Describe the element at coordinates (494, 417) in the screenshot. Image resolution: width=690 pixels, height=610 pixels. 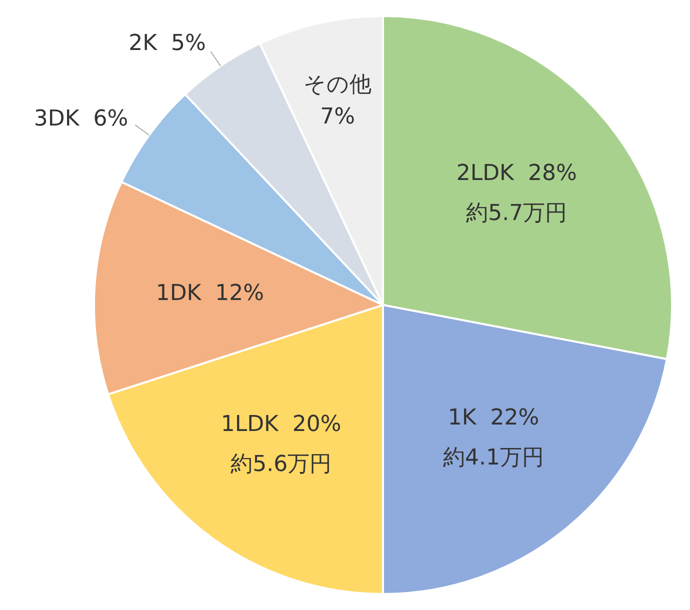
I see `slice-label: 1K 22%` at that location.